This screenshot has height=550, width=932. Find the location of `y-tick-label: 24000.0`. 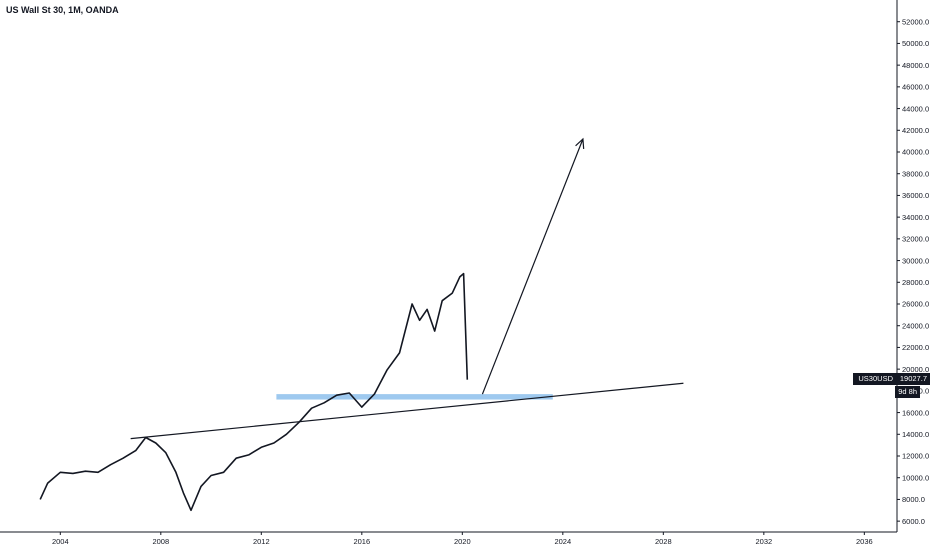

y-tick-label: 24000.0 is located at coordinates (915, 325).